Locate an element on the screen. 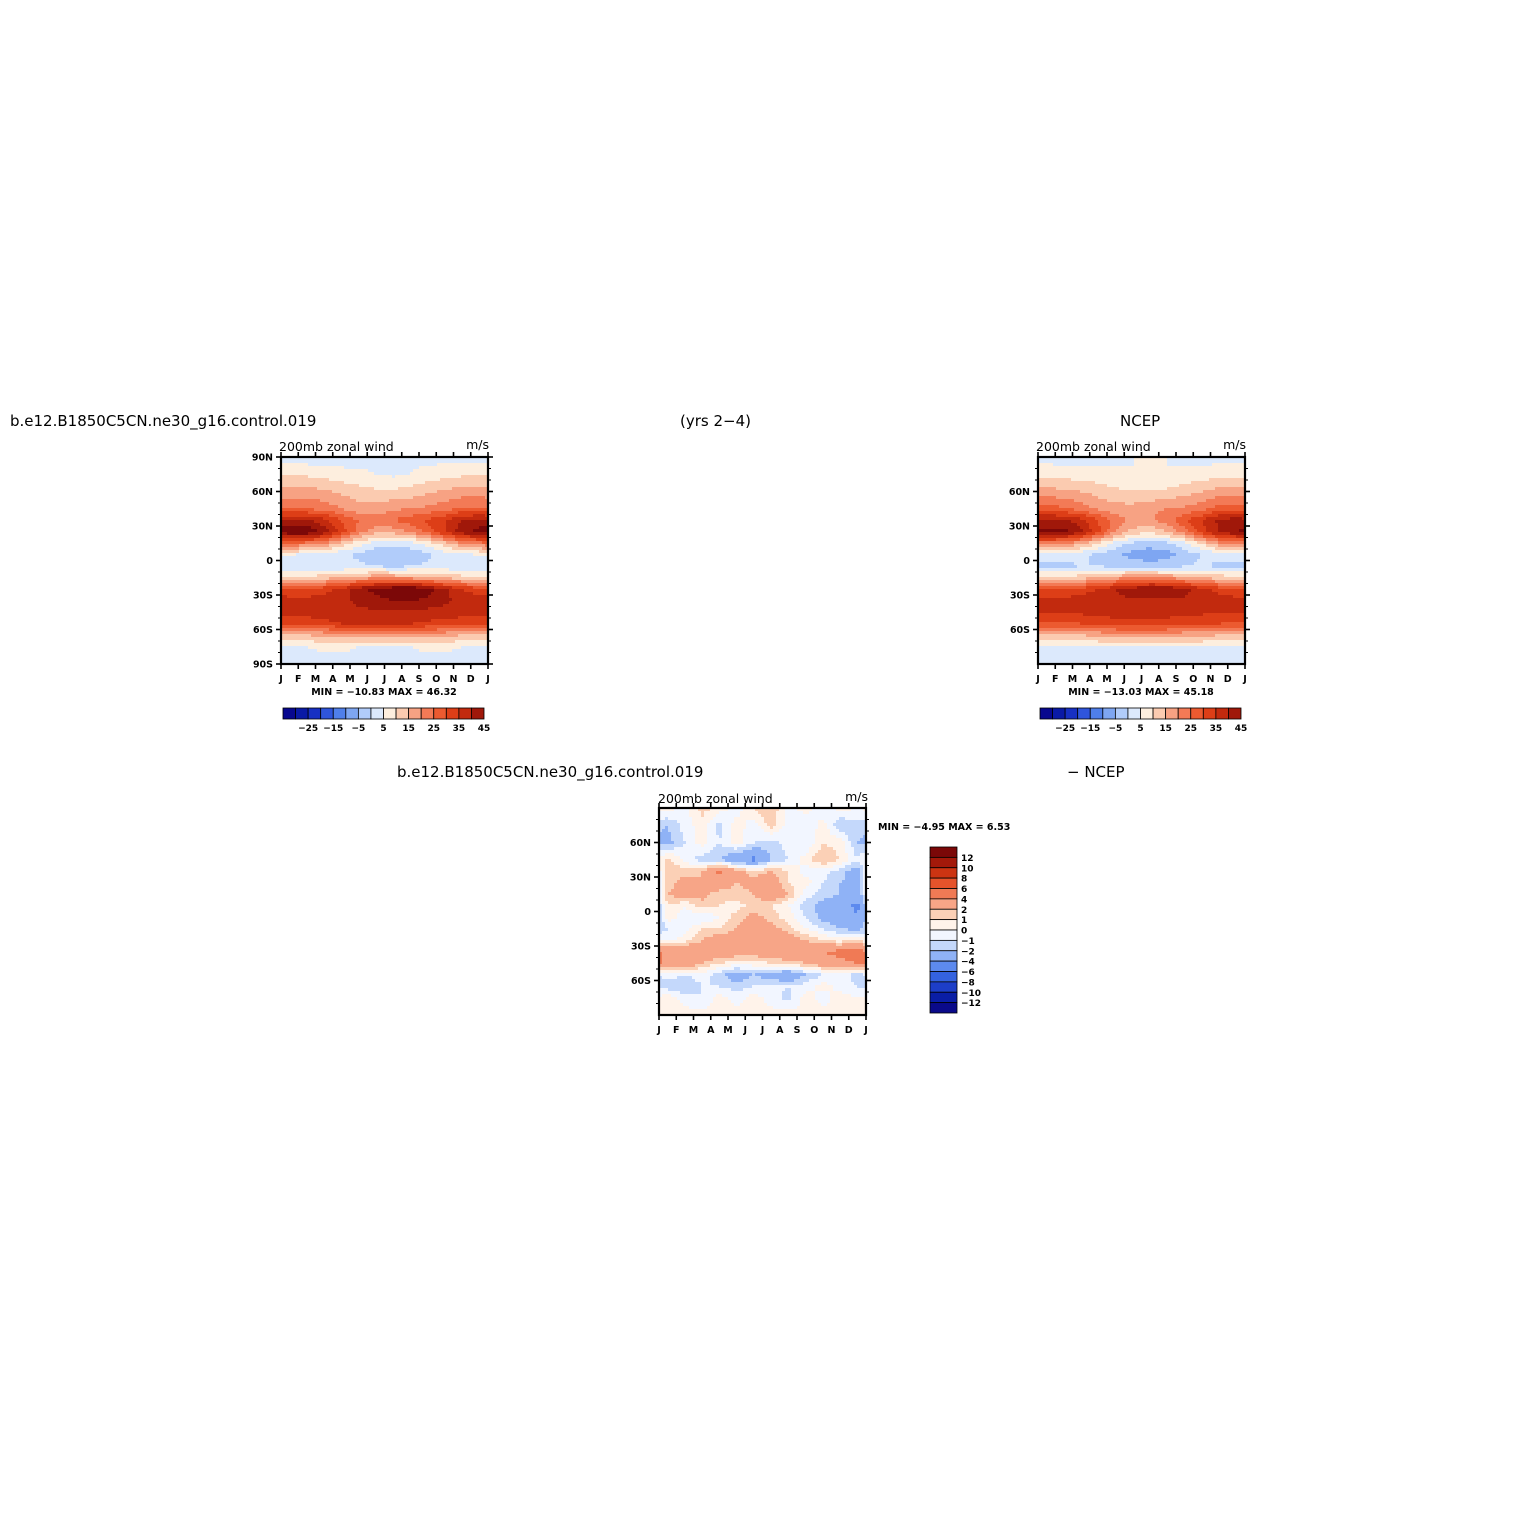 This screenshot has width=1525, height=1529. x-tick-label: O is located at coordinates (436, 679).